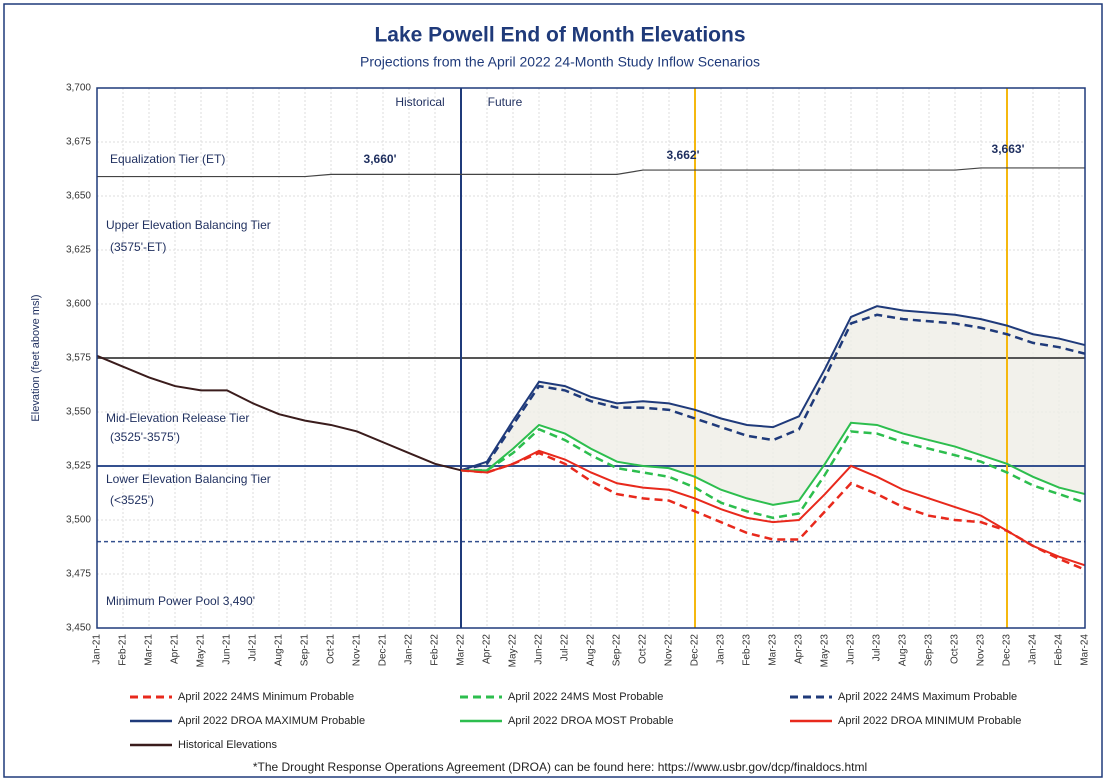 Image resolution: width=1107 pixels, height=782 pixels. Describe the element at coordinates (1059, 650) in the screenshot. I see `x-tick-label: Feb-24` at that location.